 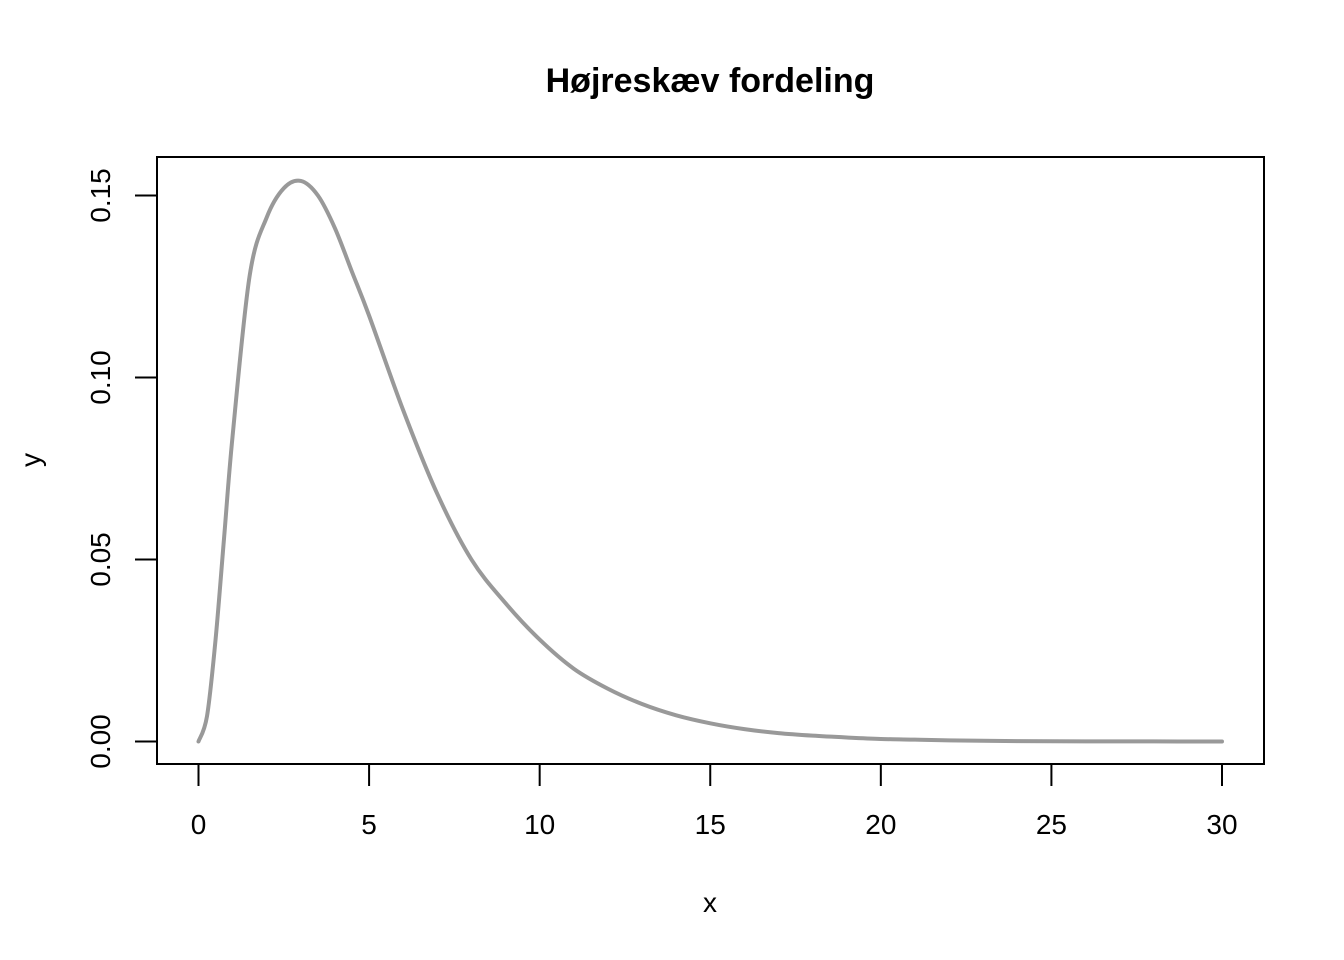 I want to click on chart-title: Højreskæv fordeling, so click(x=710, y=81).